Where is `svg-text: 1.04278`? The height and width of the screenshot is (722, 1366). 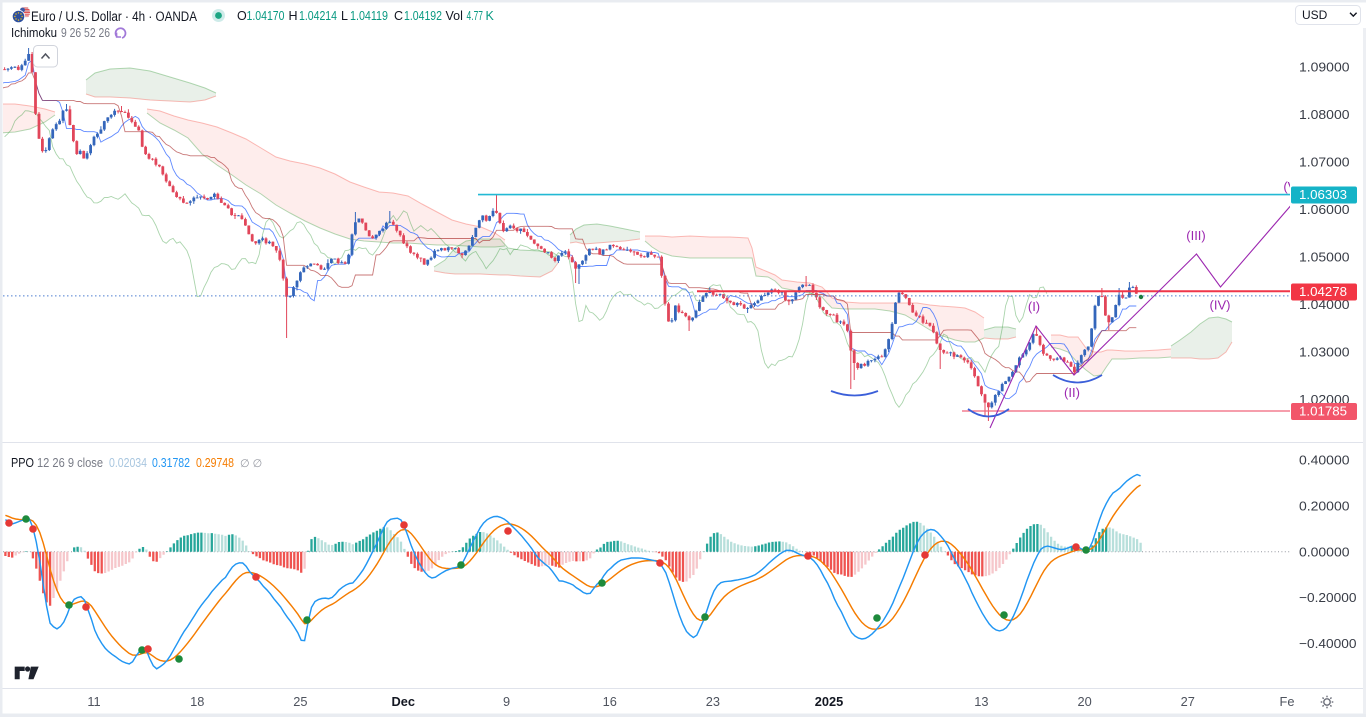
svg-text: 1.04278 is located at coordinates (1323, 292).